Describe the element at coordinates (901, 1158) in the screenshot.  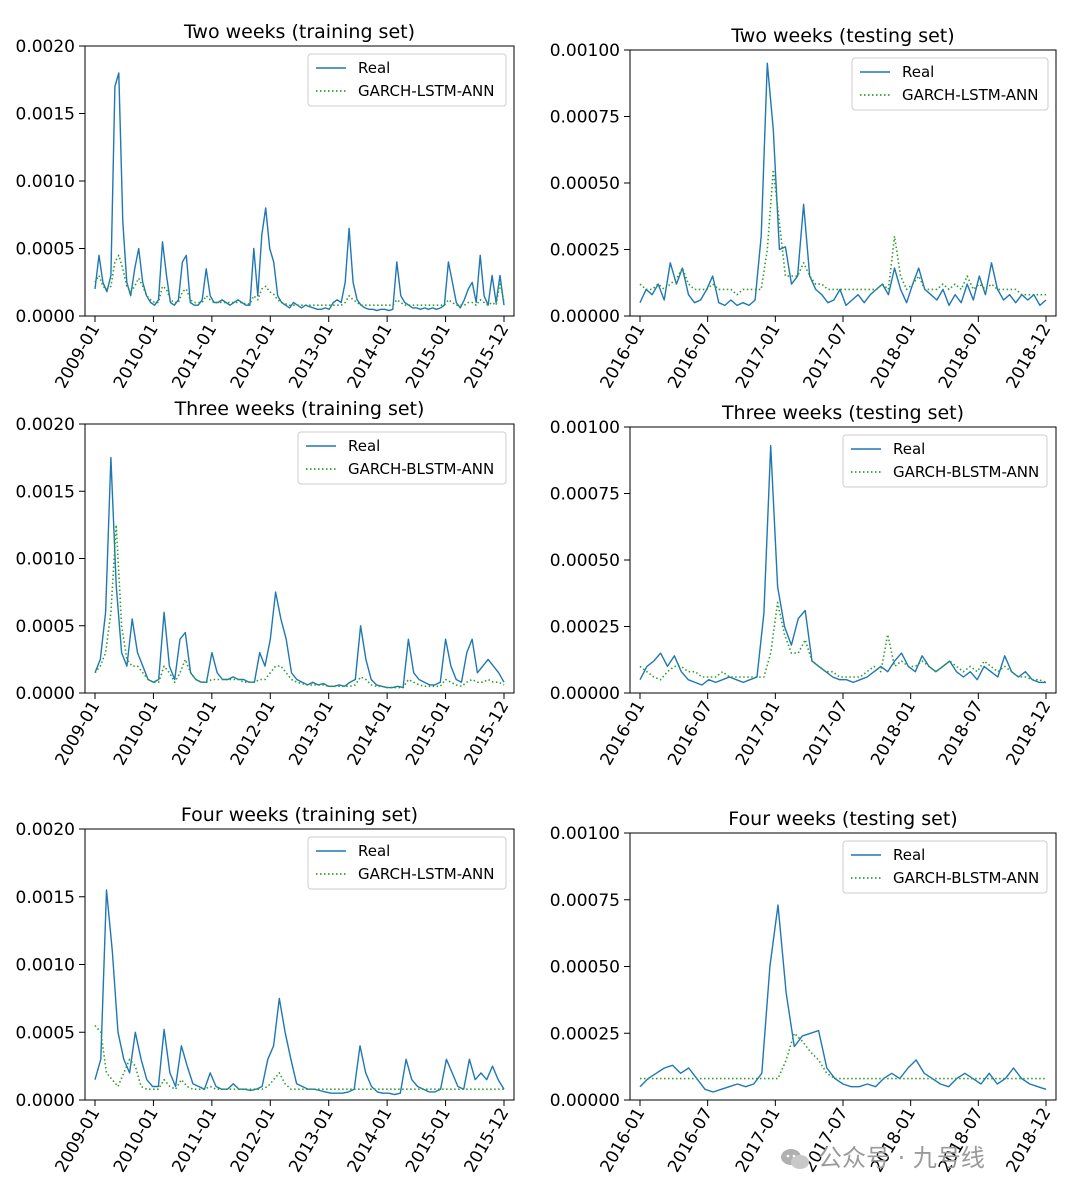
I see `watermark-text: 公众号 · 九号线` at that location.